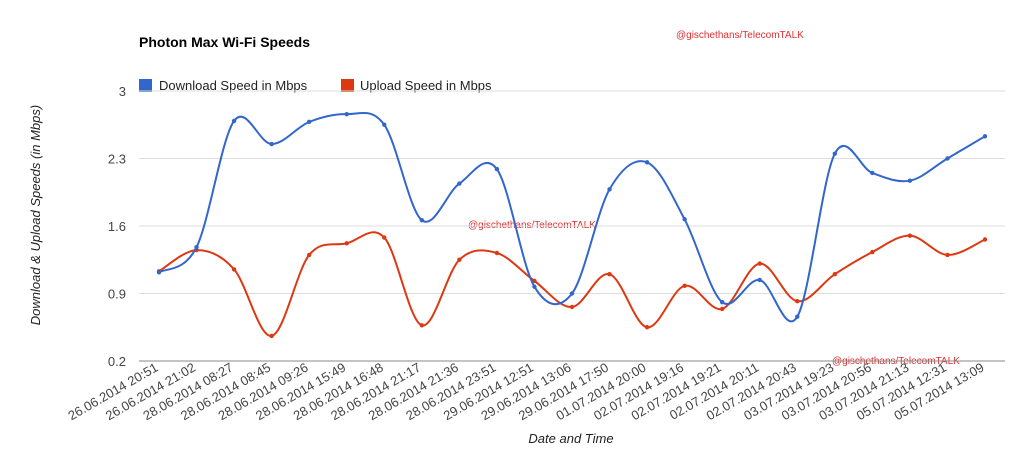 Image resolution: width=1024 pixels, height=450 pixels. Describe the element at coordinates (122, 91) in the screenshot. I see `y-tick-label: 3` at that location.